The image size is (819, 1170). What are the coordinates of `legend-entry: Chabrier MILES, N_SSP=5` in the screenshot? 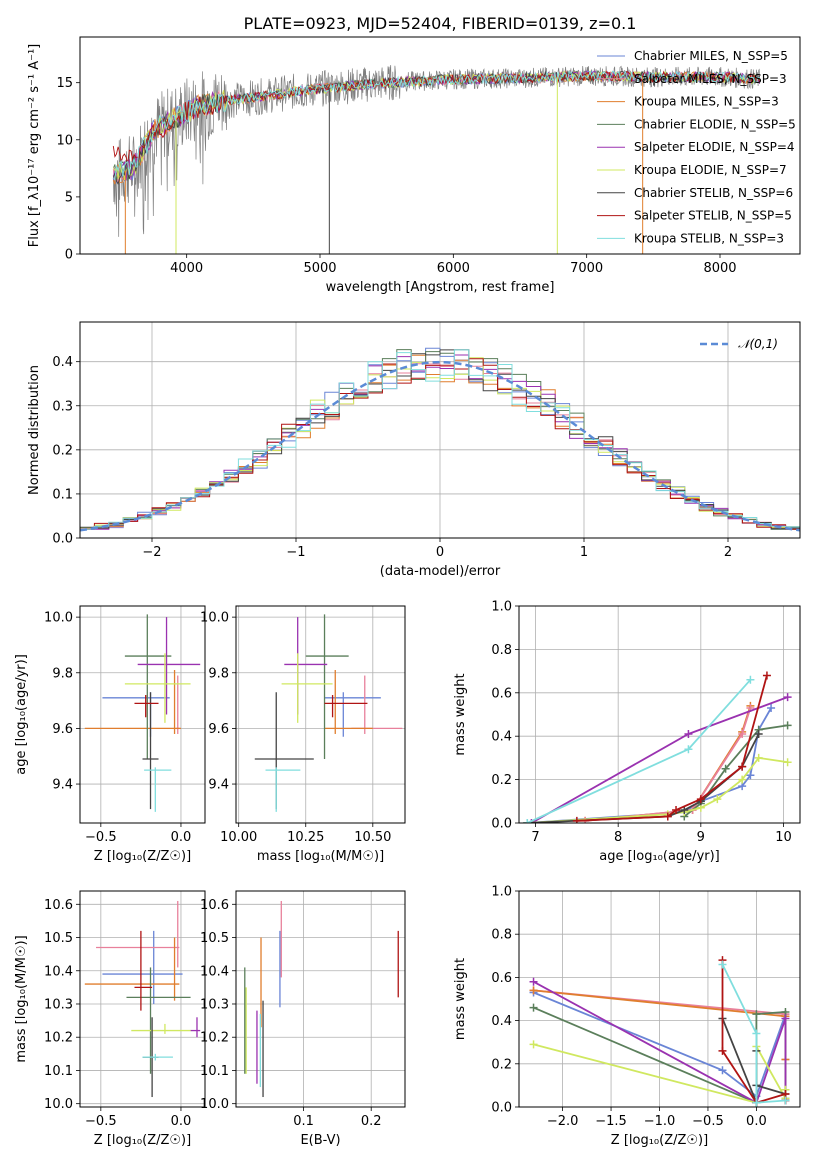 It's located at (711, 56).